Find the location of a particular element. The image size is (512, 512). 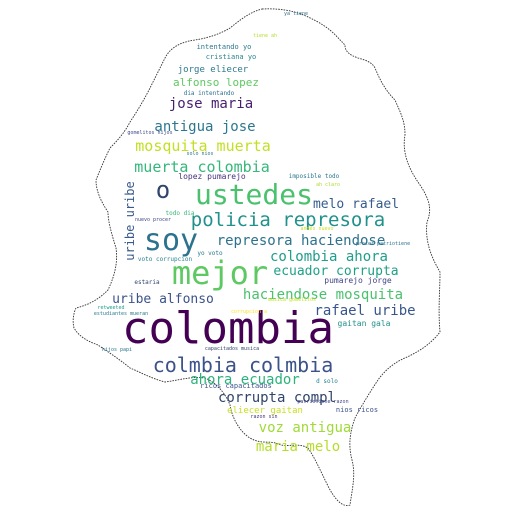

cloud-word: haciendose mosquita is located at coordinates (323, 295).